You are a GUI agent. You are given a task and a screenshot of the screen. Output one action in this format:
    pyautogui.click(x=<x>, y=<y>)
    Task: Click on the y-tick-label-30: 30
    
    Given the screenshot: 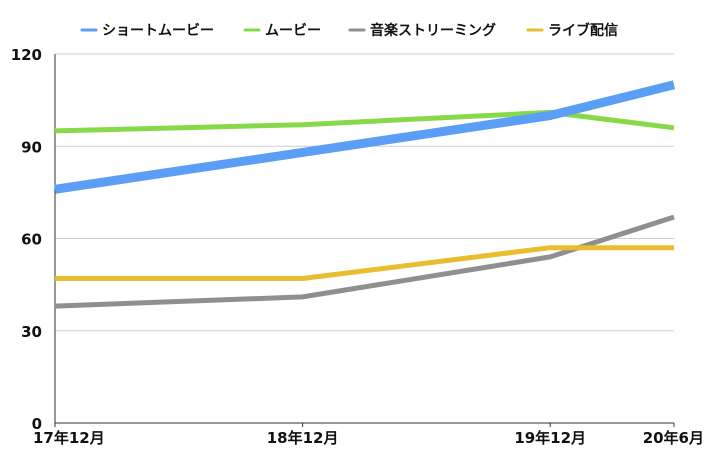 What is the action you would take?
    pyautogui.click(x=31, y=332)
    